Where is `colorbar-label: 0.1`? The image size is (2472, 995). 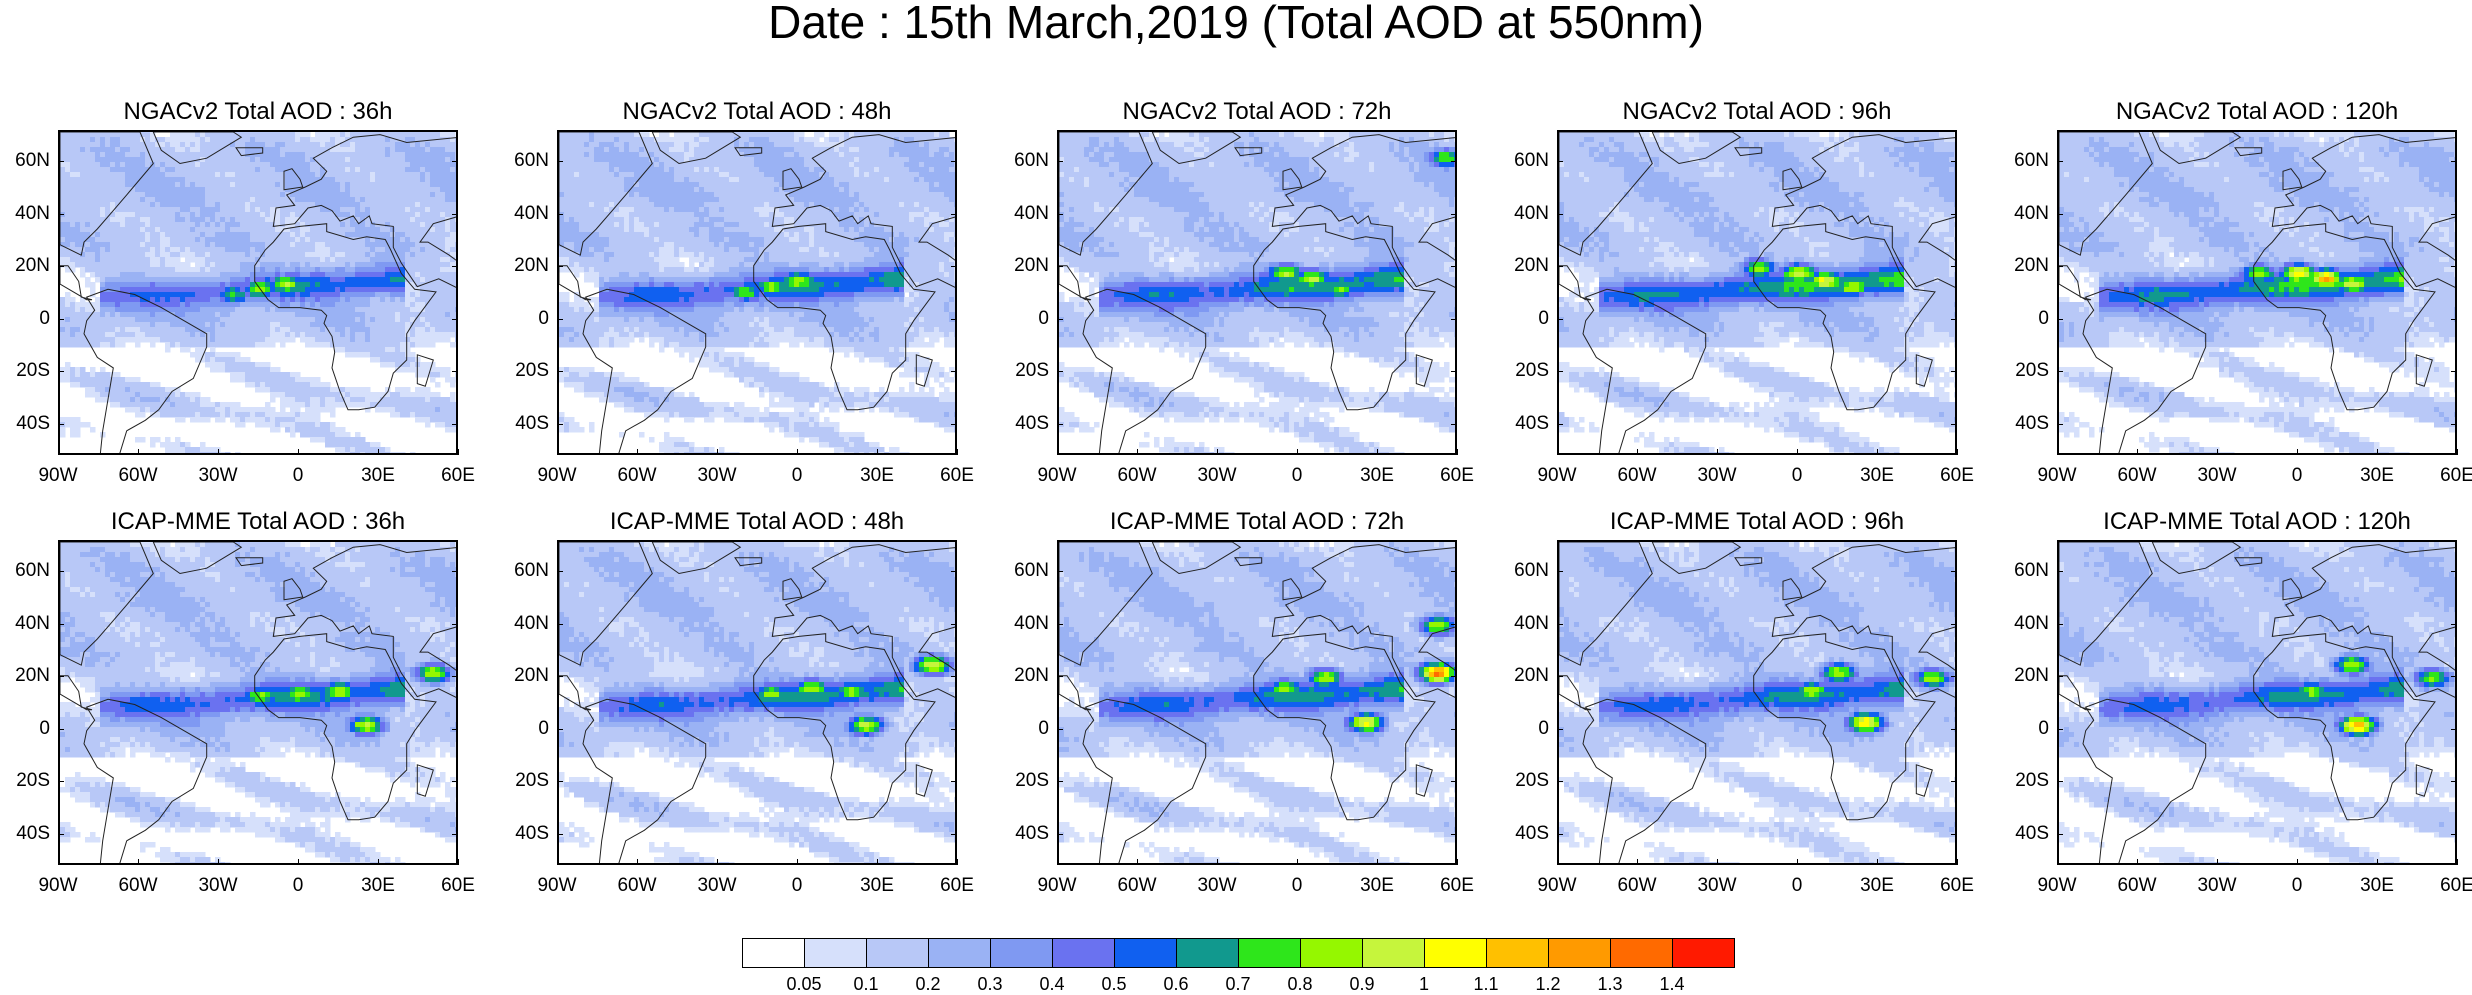
colorbar-label: 0.1 is located at coordinates (866, 984).